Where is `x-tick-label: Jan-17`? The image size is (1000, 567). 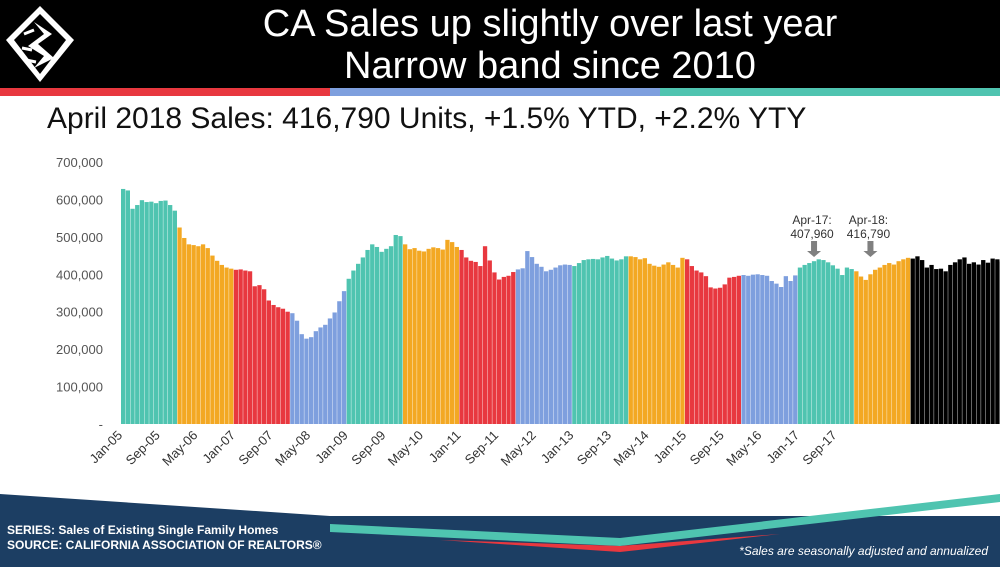
x-tick-label: Jan-17 is located at coordinates (782, 447).